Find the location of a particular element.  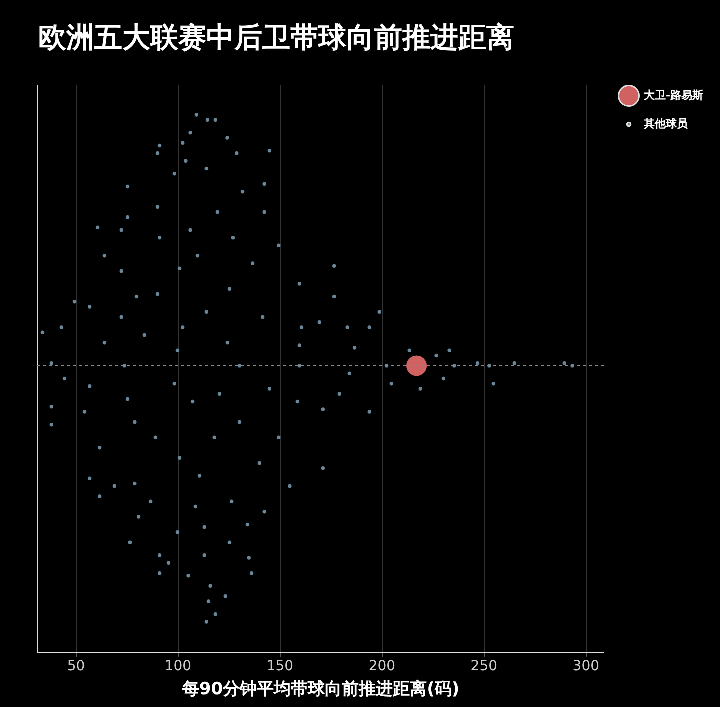

legend-label: 大卫-路易斯 is located at coordinates (674, 95).